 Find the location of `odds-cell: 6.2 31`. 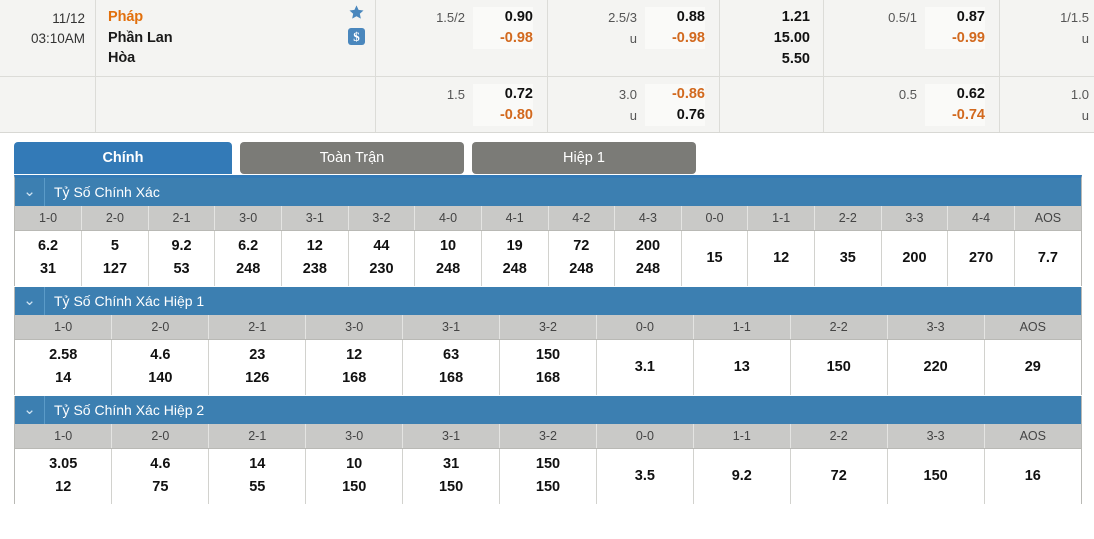

odds-cell: 6.2 31 is located at coordinates (49, 258).